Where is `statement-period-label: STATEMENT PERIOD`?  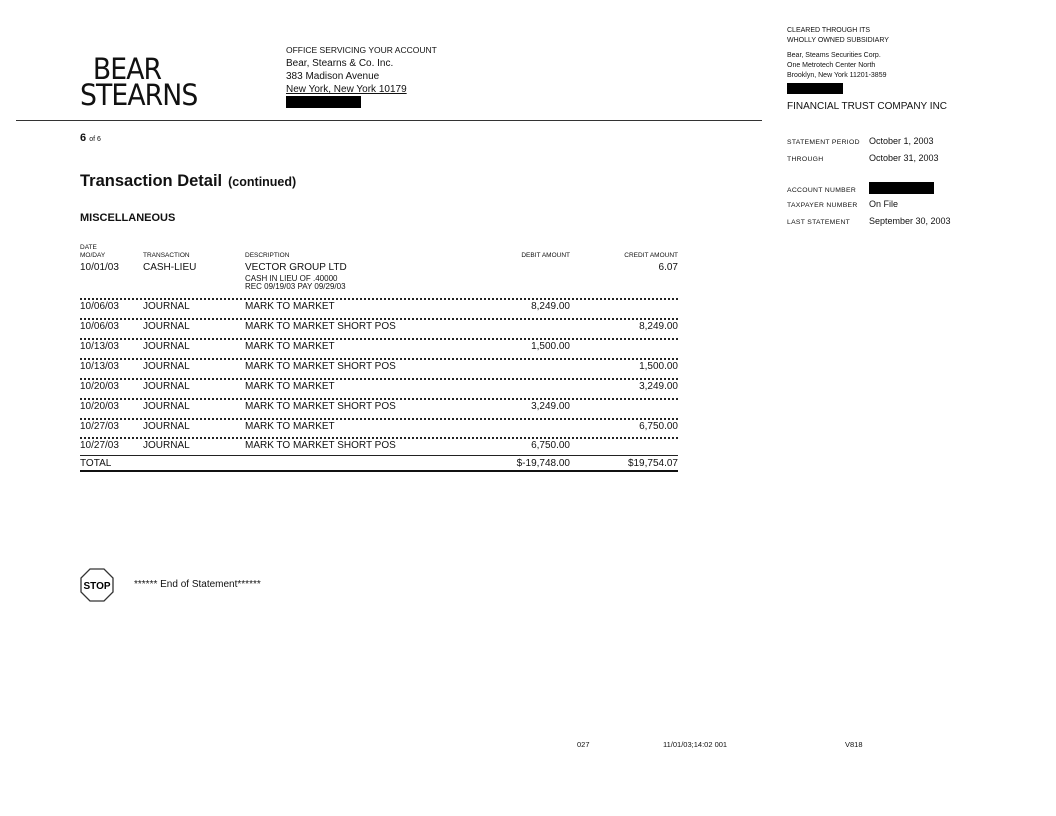 statement-period-label: STATEMENT PERIOD is located at coordinates (823, 142).